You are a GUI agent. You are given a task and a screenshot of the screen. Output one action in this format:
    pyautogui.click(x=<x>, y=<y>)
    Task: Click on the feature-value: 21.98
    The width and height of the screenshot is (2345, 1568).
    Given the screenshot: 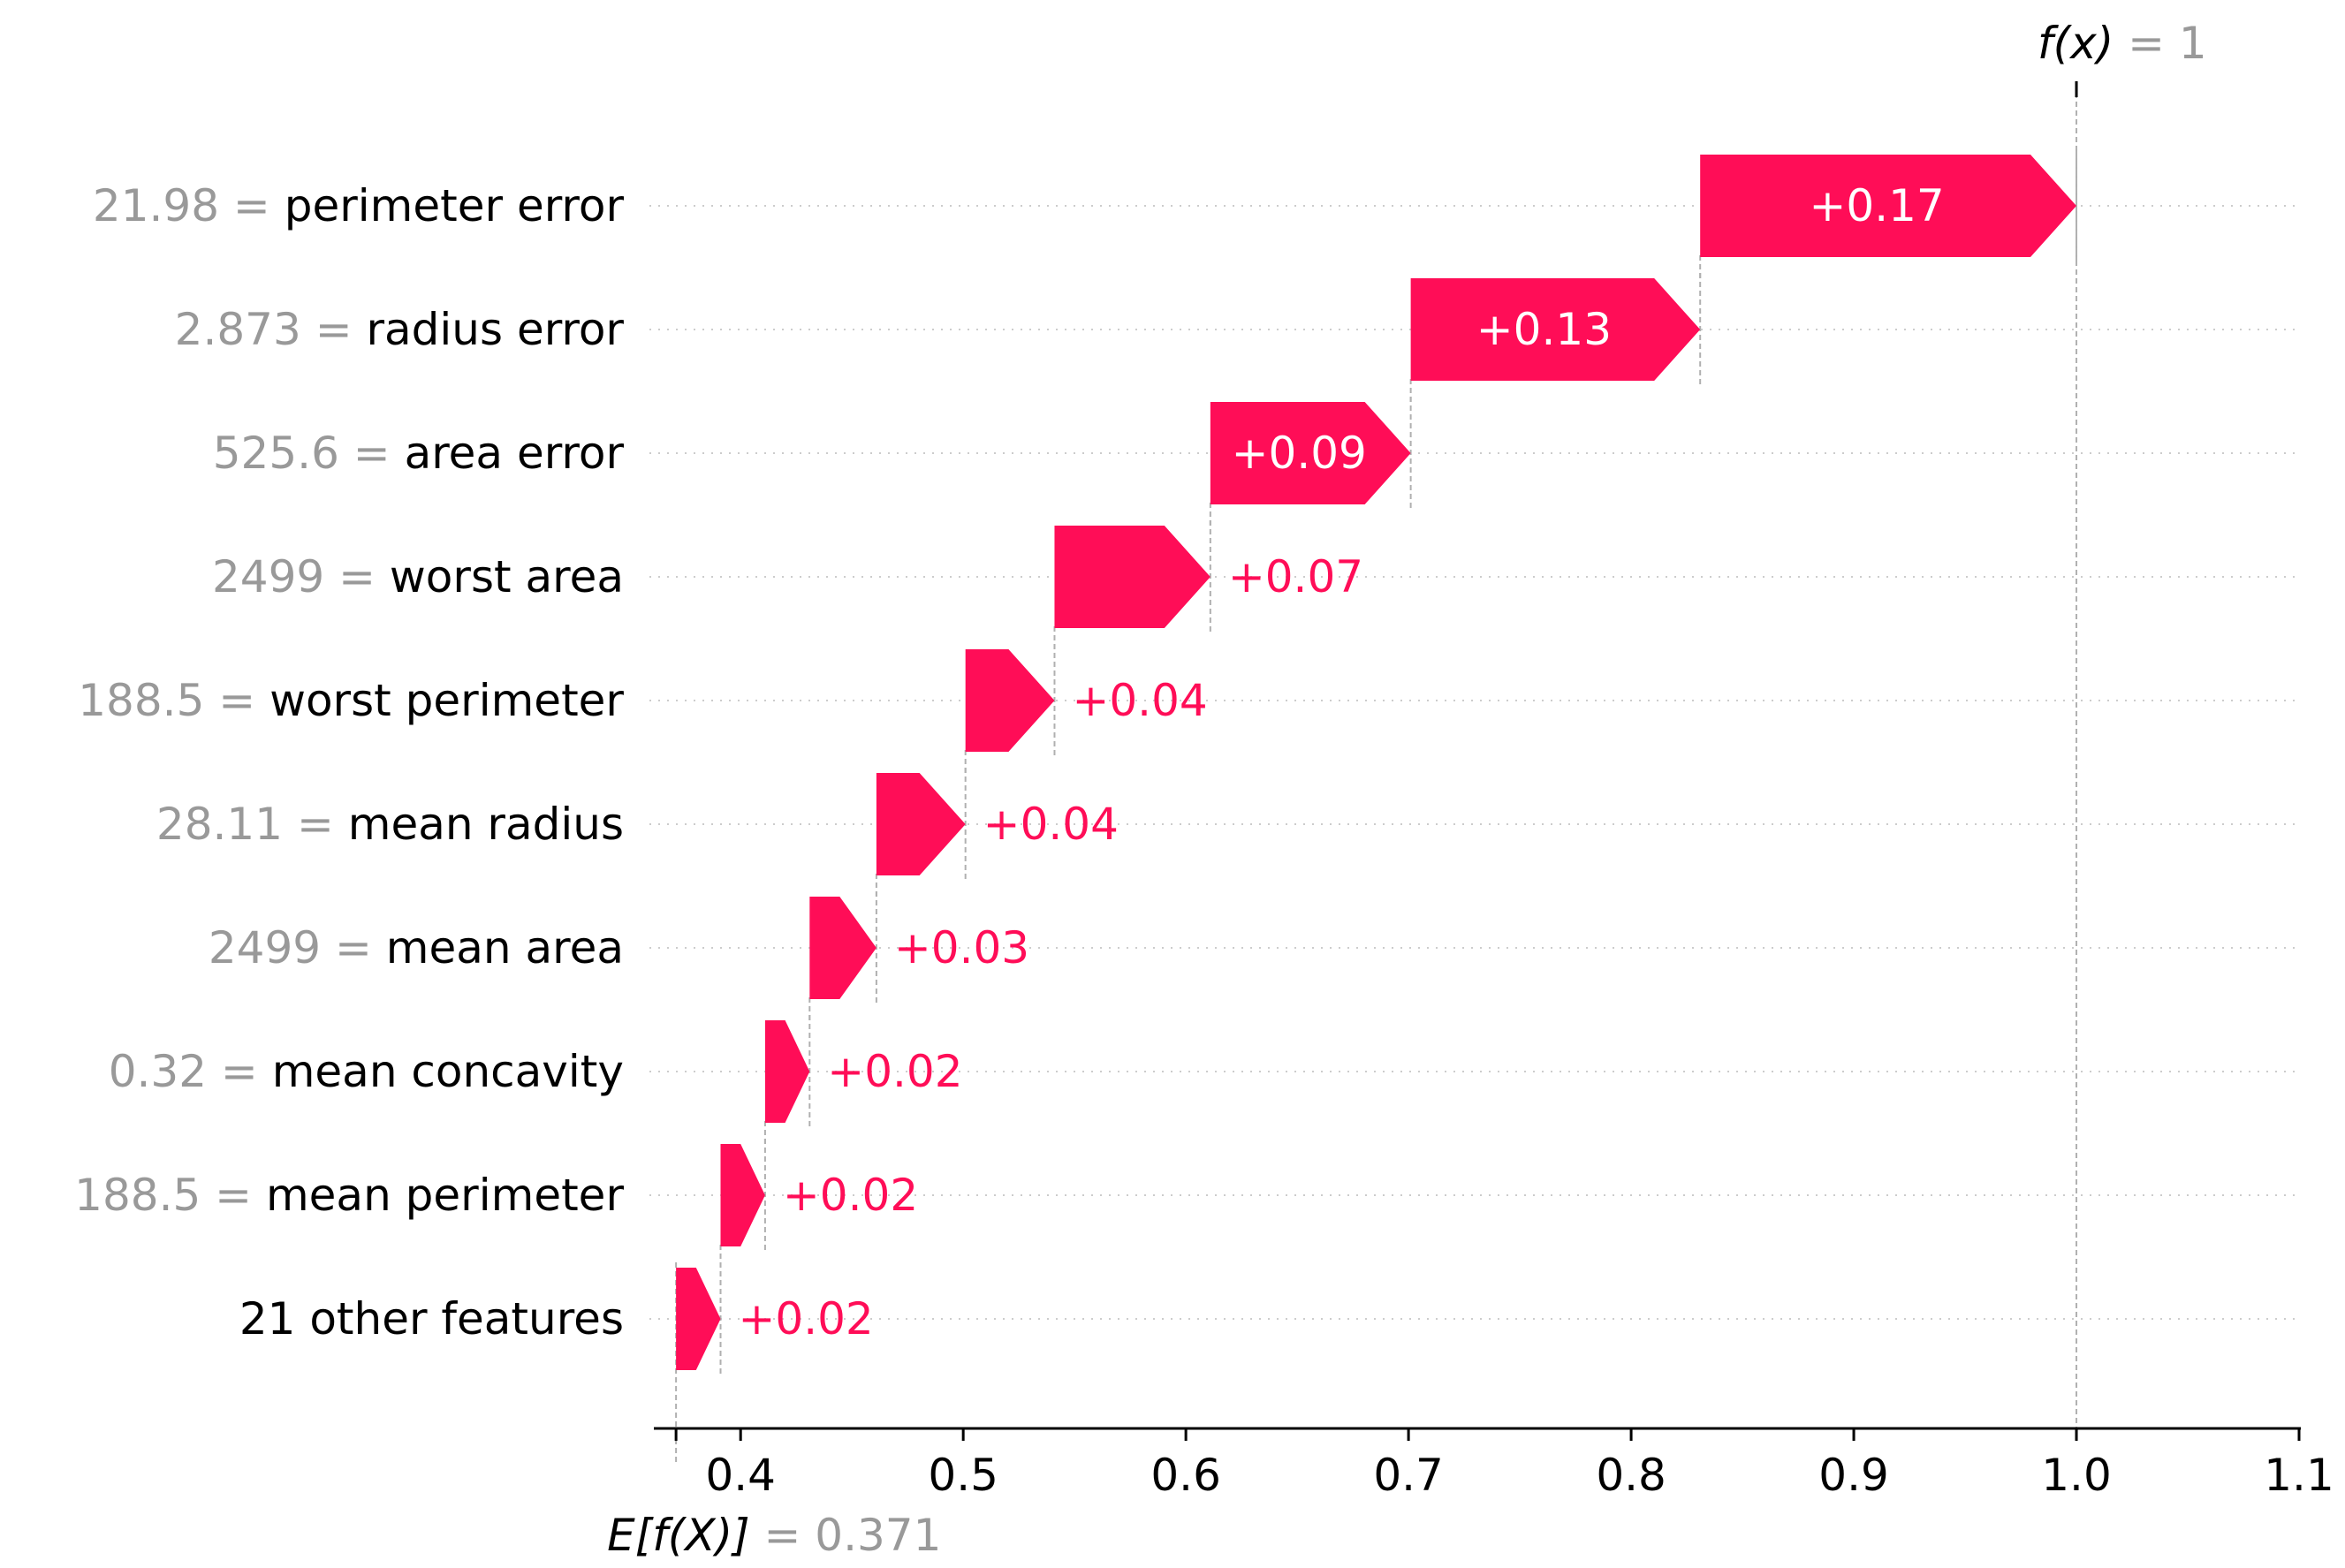 What is the action you would take?
    pyautogui.click(x=156, y=205)
    